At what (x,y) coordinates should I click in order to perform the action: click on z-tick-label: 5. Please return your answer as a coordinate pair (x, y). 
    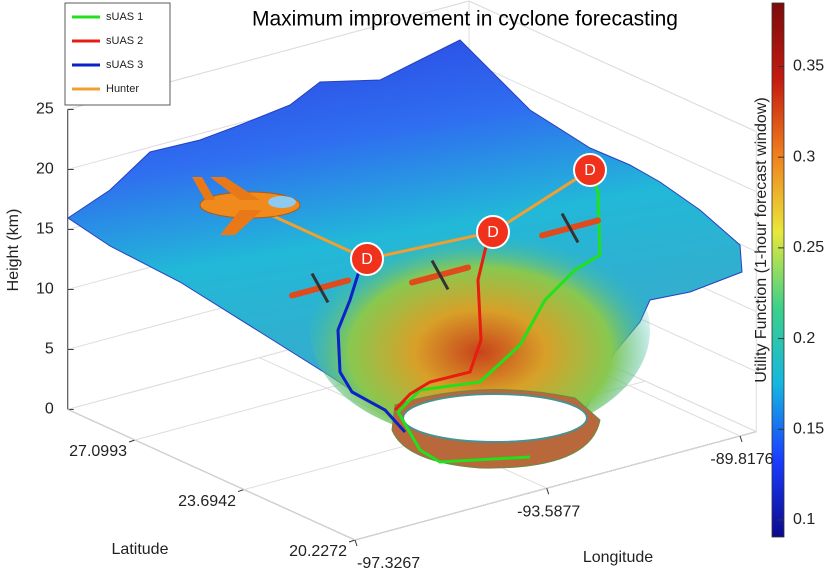
    Looking at the image, I should click on (49, 349).